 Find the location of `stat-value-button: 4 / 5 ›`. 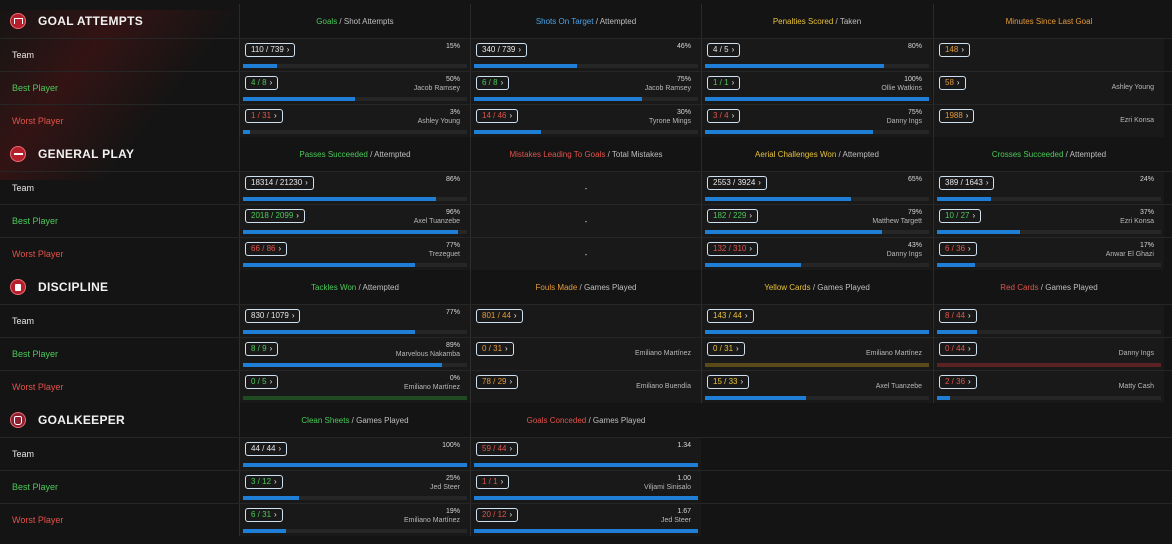

stat-value-button: 4 / 5 › is located at coordinates (724, 50).